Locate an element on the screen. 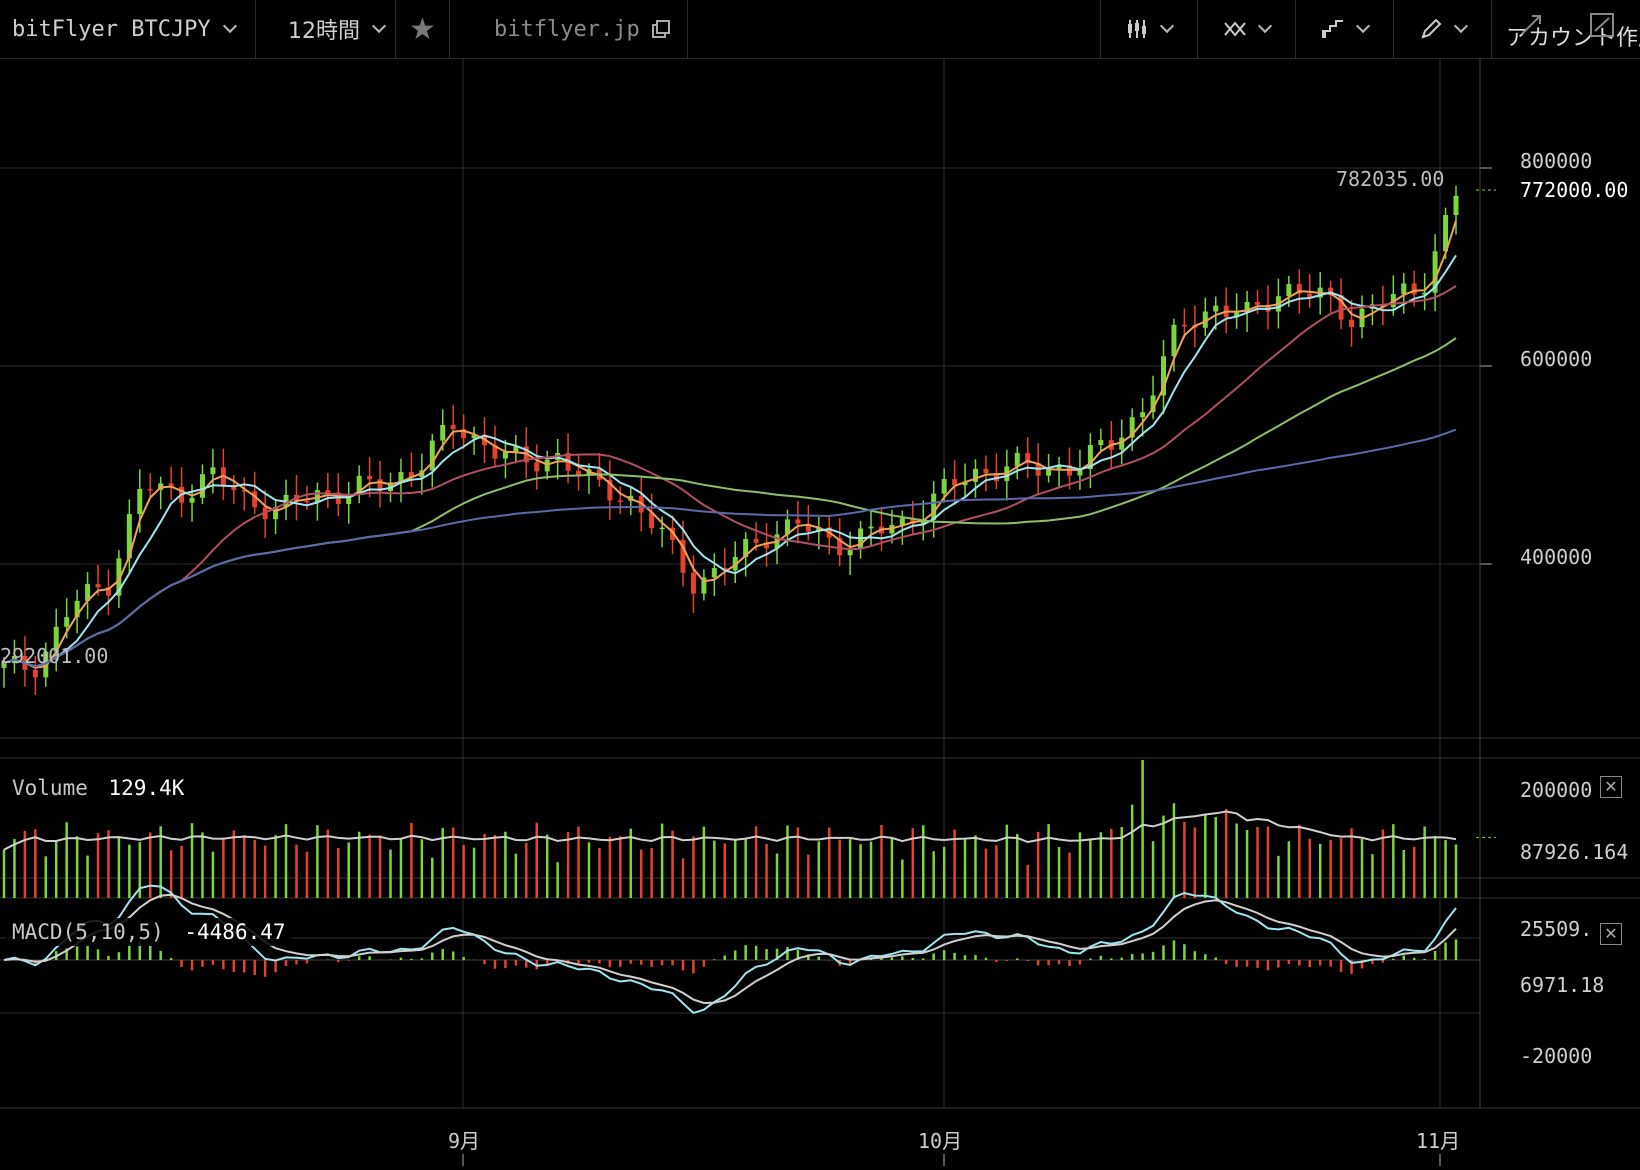 This screenshot has width=1640, height=1170. site-link: bitflyer.jp is located at coordinates (569, 29).